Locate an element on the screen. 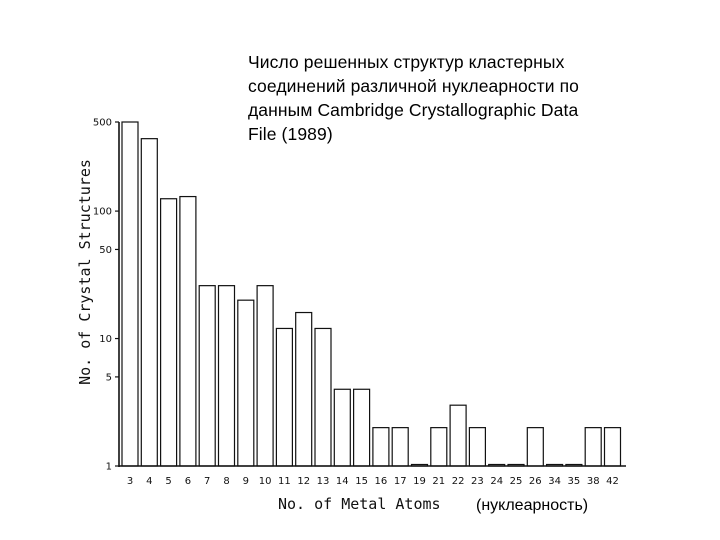 The image size is (720, 540). x-tick-label: 3 is located at coordinates (130, 481).